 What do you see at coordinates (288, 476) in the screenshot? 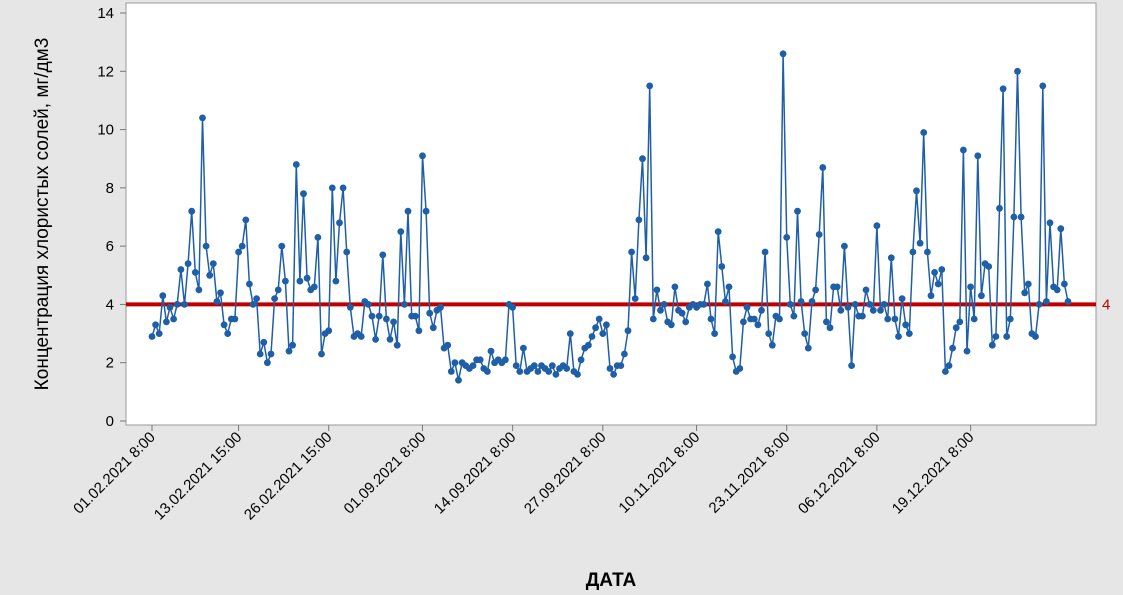
I see `x-tick-label: 26.02.2021 15:00` at bounding box center [288, 476].